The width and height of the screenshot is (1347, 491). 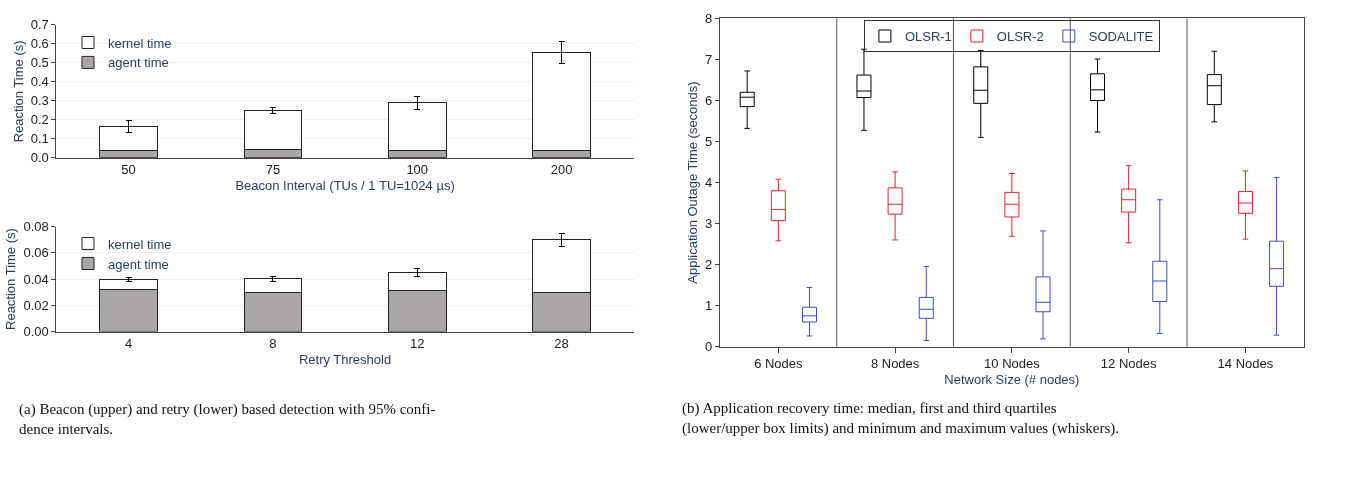 What do you see at coordinates (709, 265) in the screenshot?
I see `y-tick-label: 2` at bounding box center [709, 265].